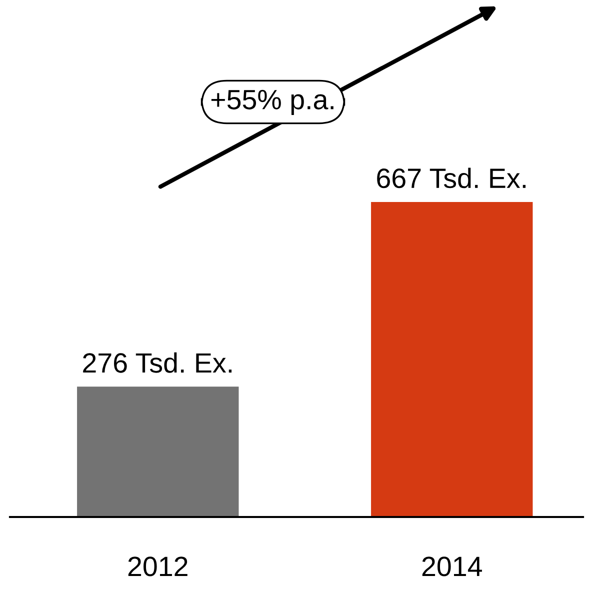  Describe the element at coordinates (157, 362) in the screenshot. I see `data-label: 276 Tsd. Ex.` at that location.